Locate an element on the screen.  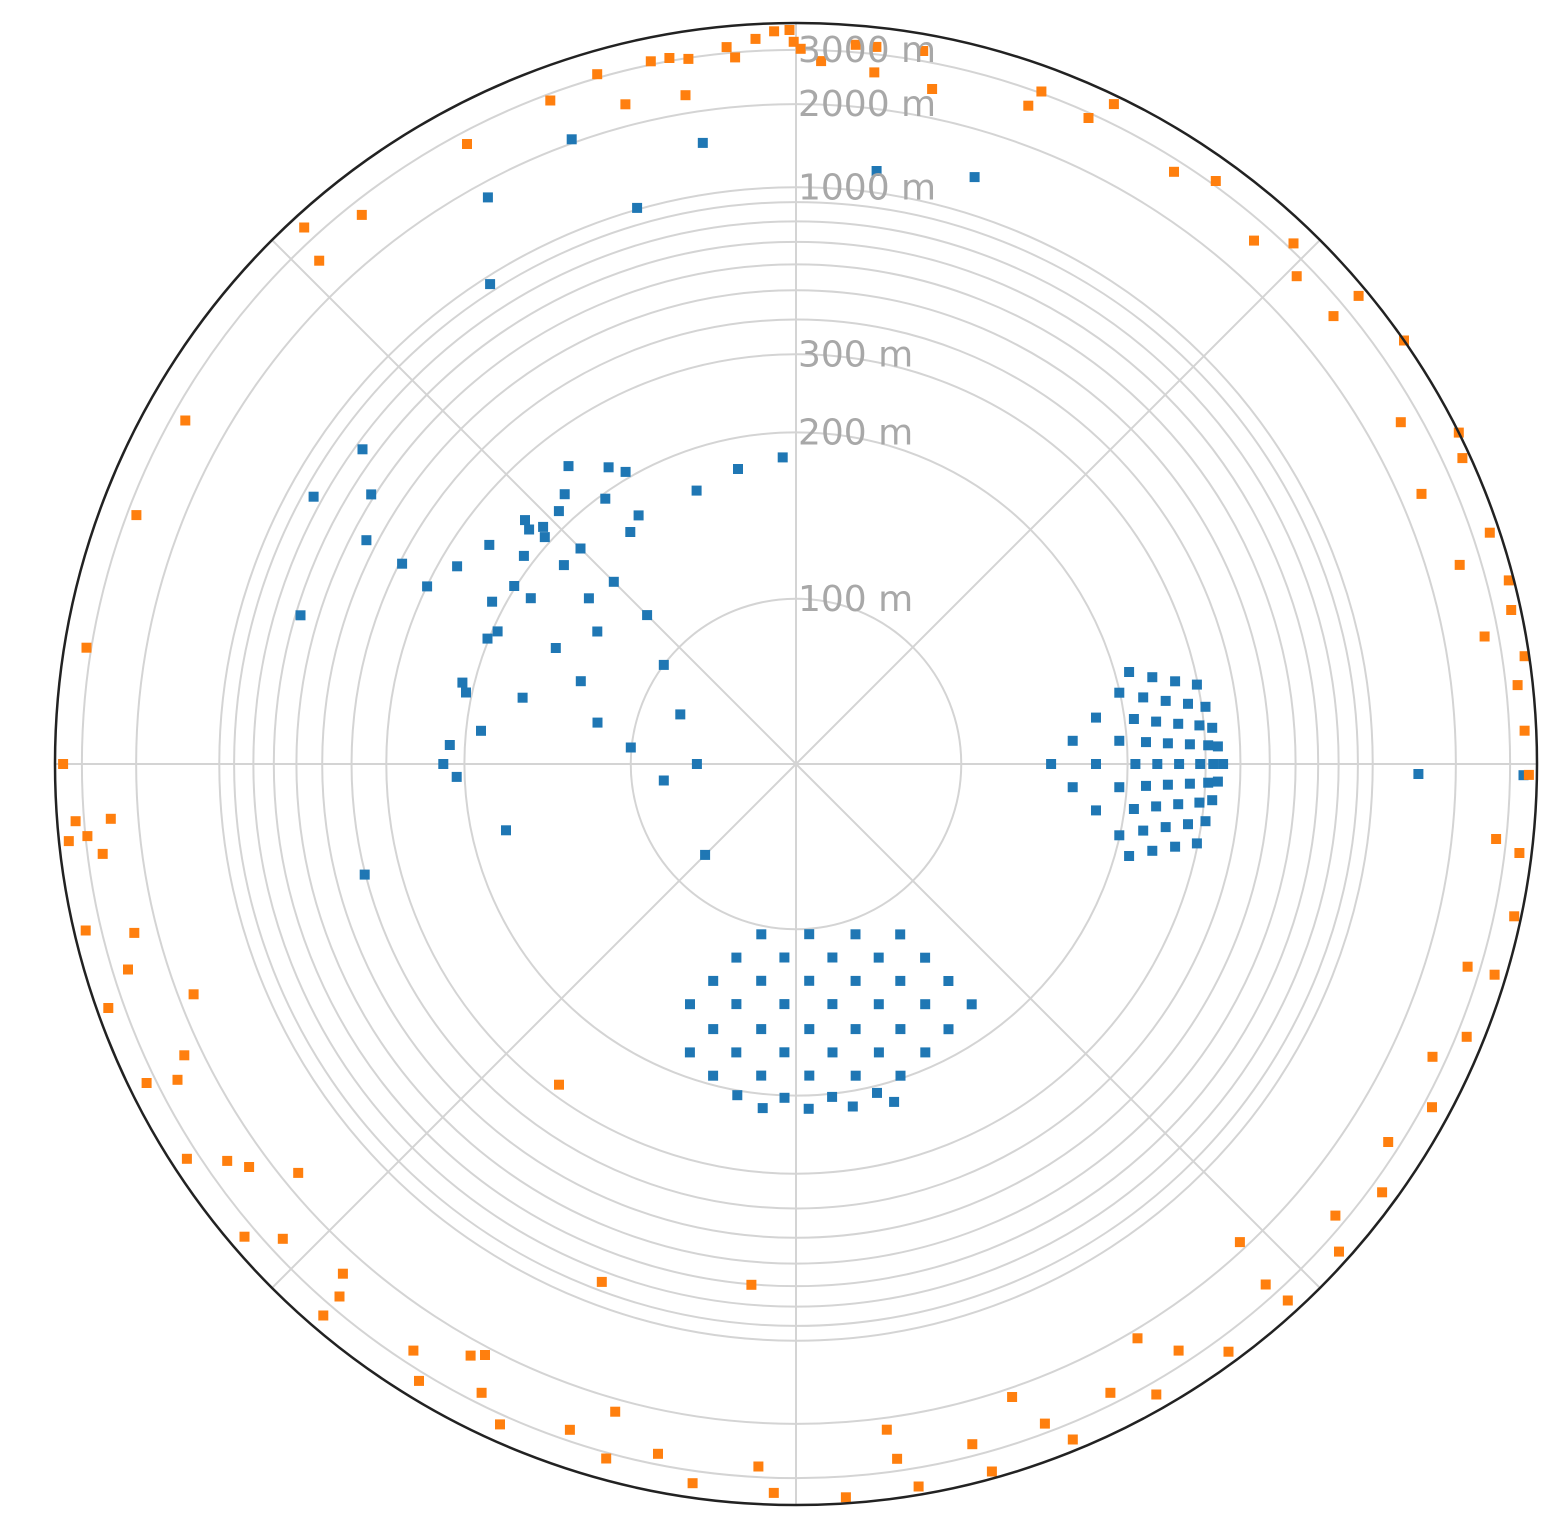
radial-tick-labels: 100 m 200 m 300 m 1000 m 2000 m 3000 m is located at coordinates (867, 325).